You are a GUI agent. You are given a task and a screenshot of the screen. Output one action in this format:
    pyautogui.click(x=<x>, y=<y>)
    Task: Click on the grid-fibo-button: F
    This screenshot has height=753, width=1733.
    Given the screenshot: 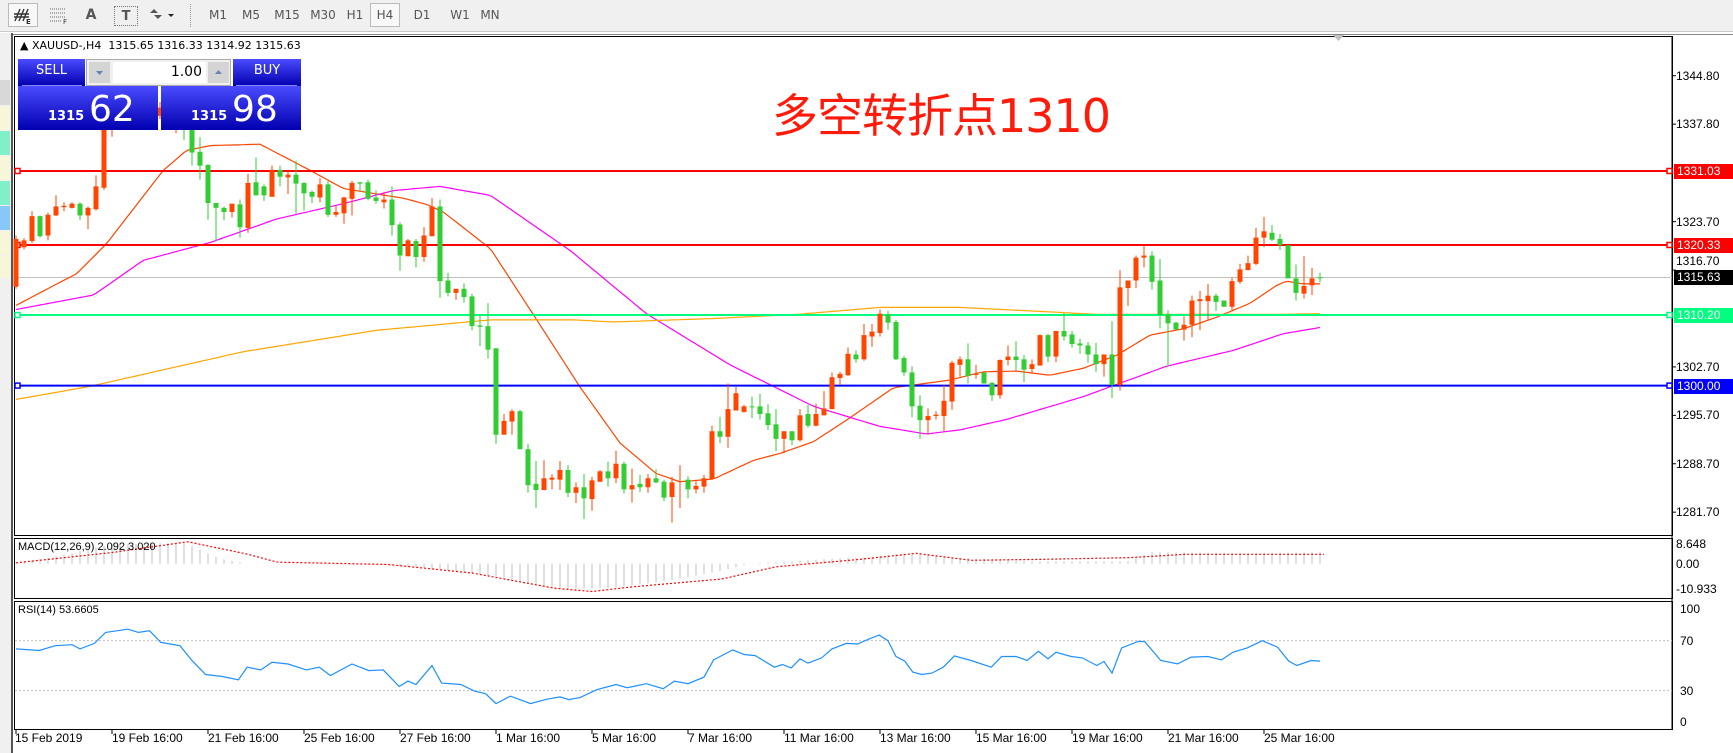 What is the action you would take?
    pyautogui.click(x=59, y=15)
    